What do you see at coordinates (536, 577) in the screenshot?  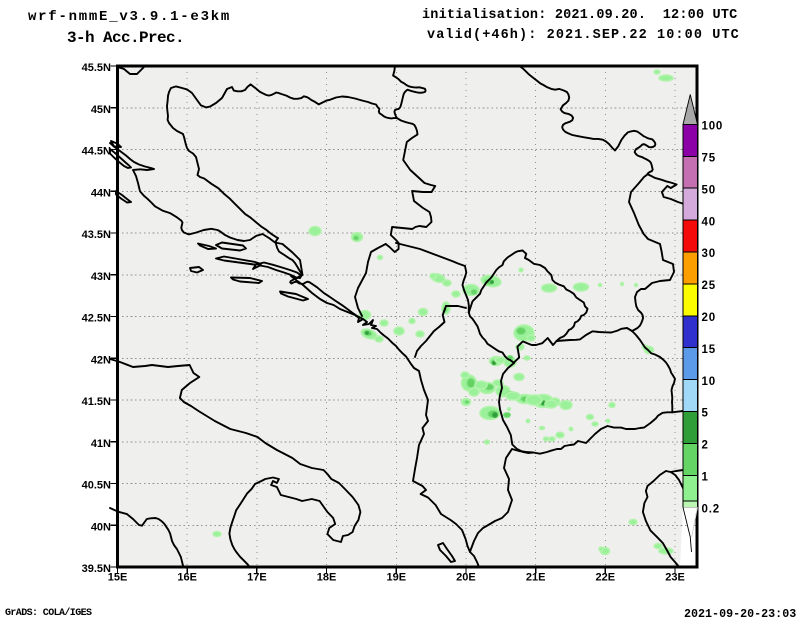 I see `svg-text: 21E` at bounding box center [536, 577].